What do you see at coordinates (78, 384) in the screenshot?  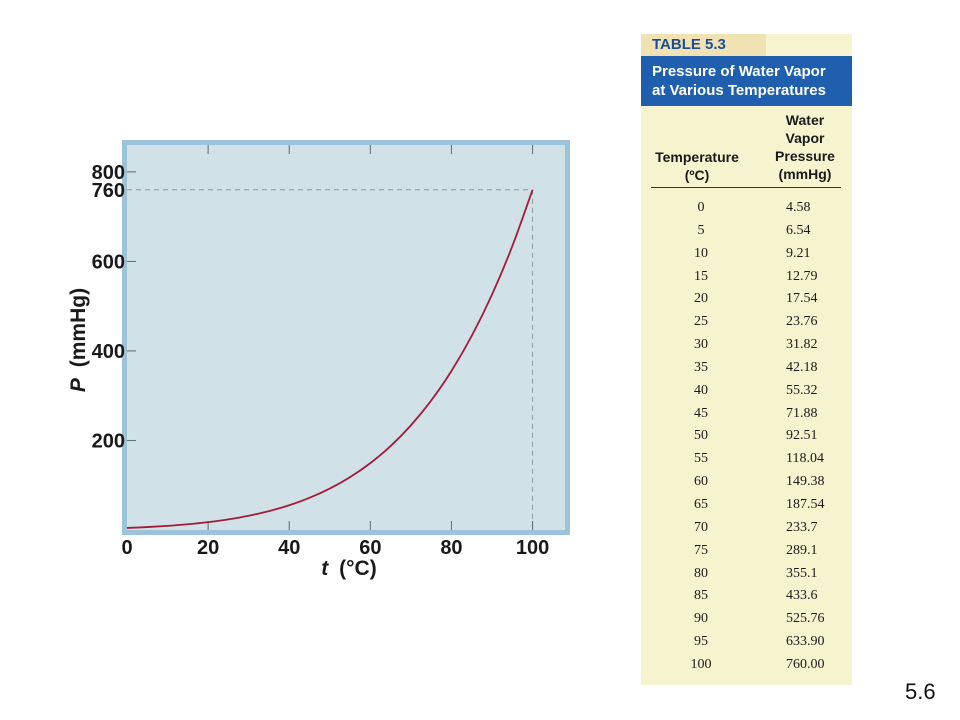 I see `y-axis-variable: P` at bounding box center [78, 384].